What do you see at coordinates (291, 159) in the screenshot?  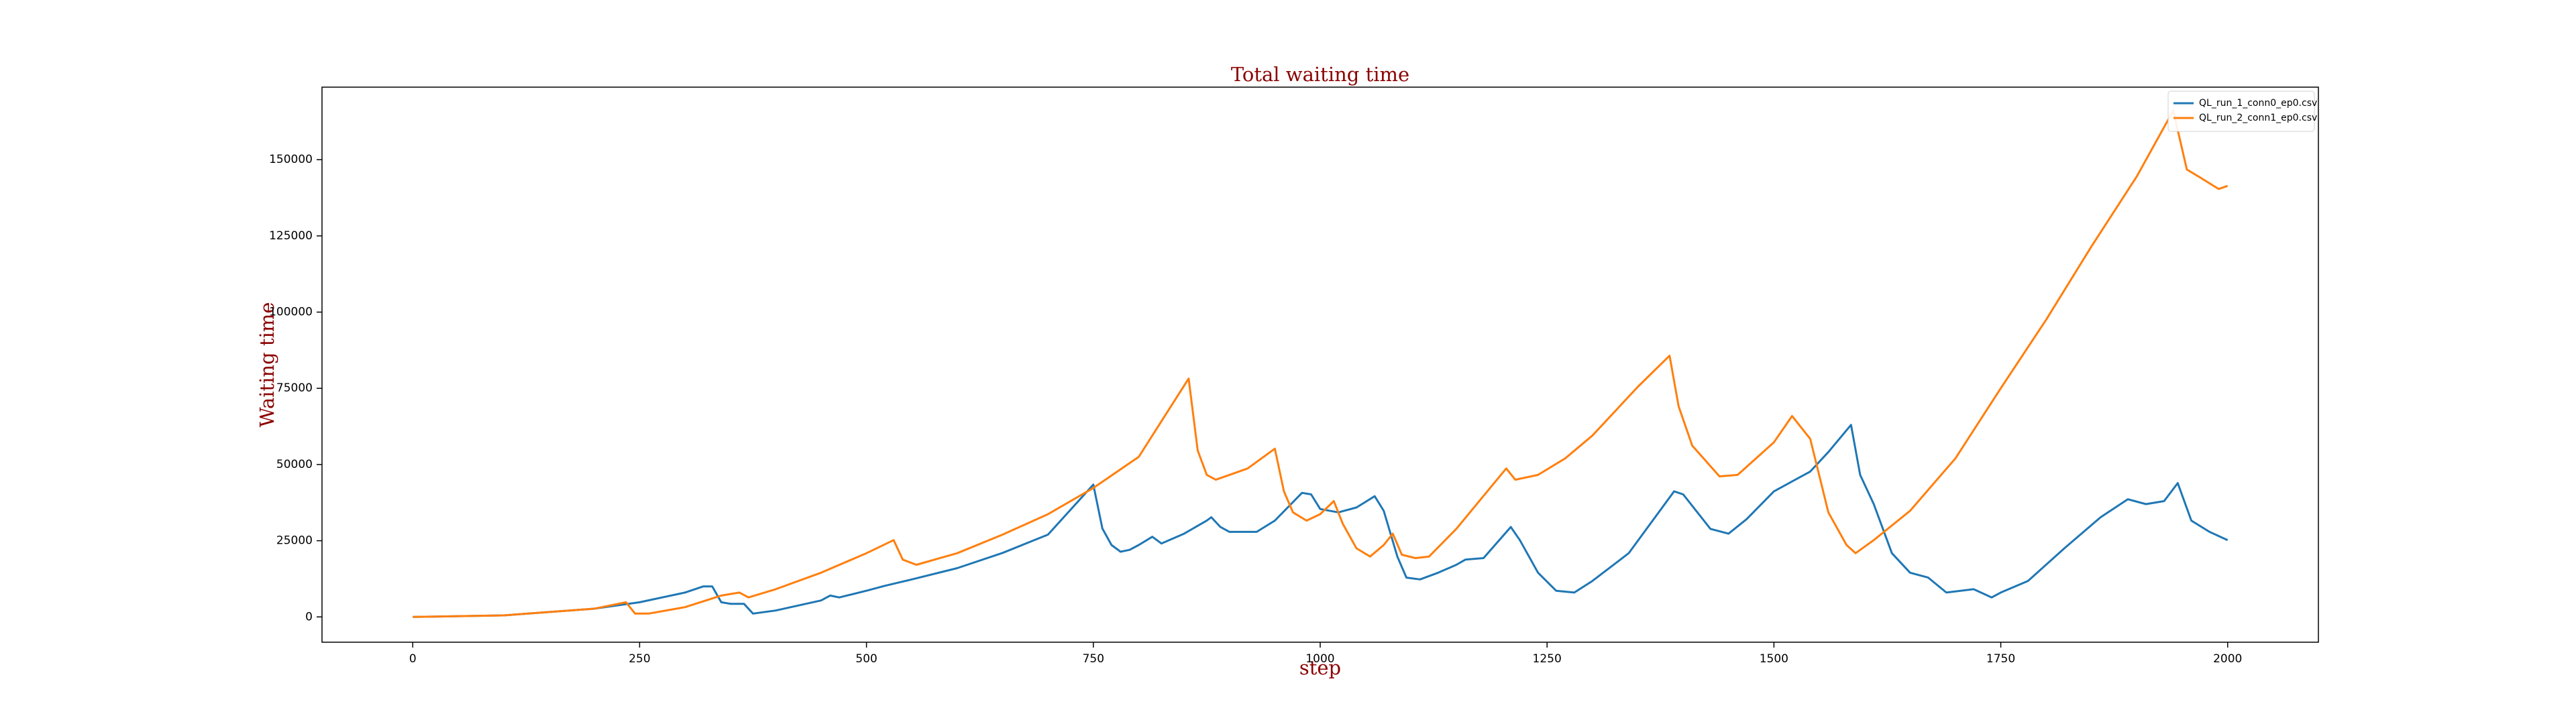 I see `y-tick-label: 150000` at bounding box center [291, 159].